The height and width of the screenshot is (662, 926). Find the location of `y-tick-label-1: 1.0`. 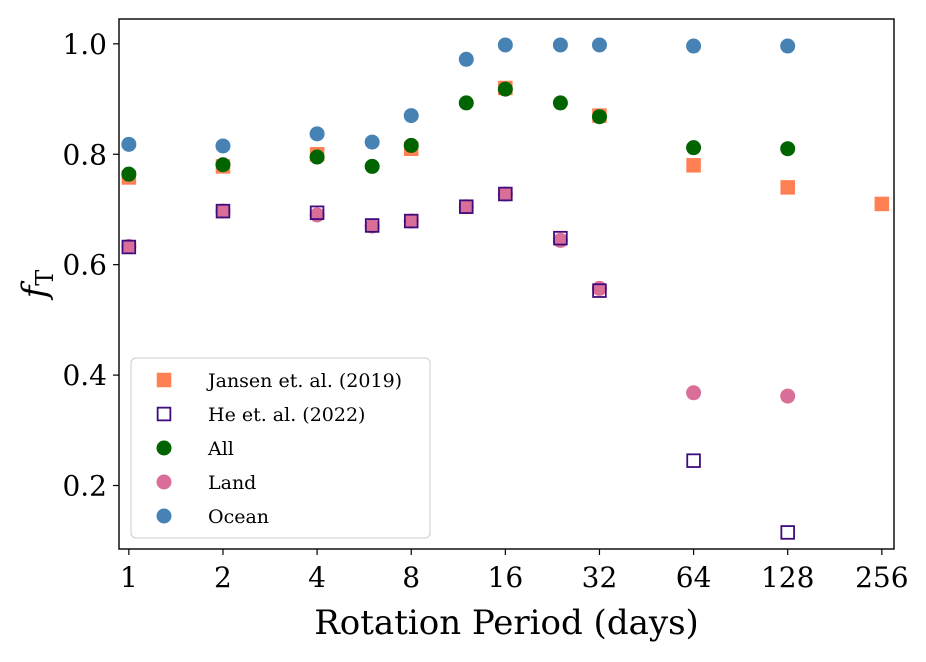

y-tick-label-1: 1.0 is located at coordinates (84, 44).